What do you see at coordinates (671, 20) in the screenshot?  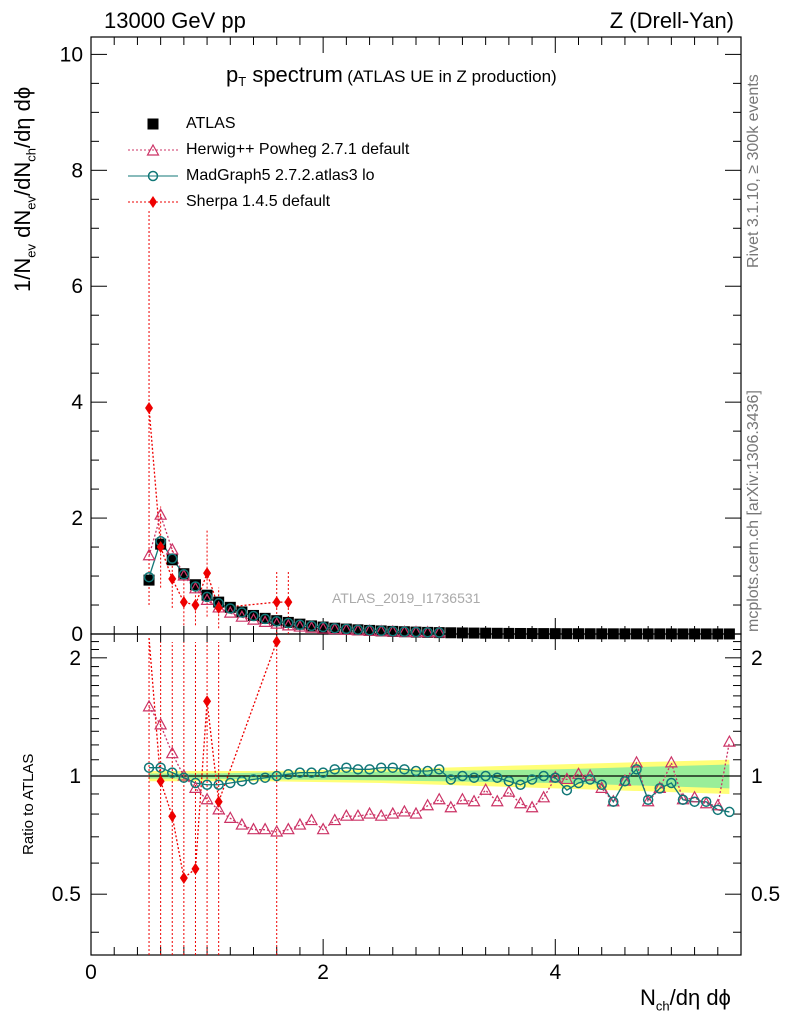 I see `process-label: Z (Drell-Yan)` at bounding box center [671, 20].